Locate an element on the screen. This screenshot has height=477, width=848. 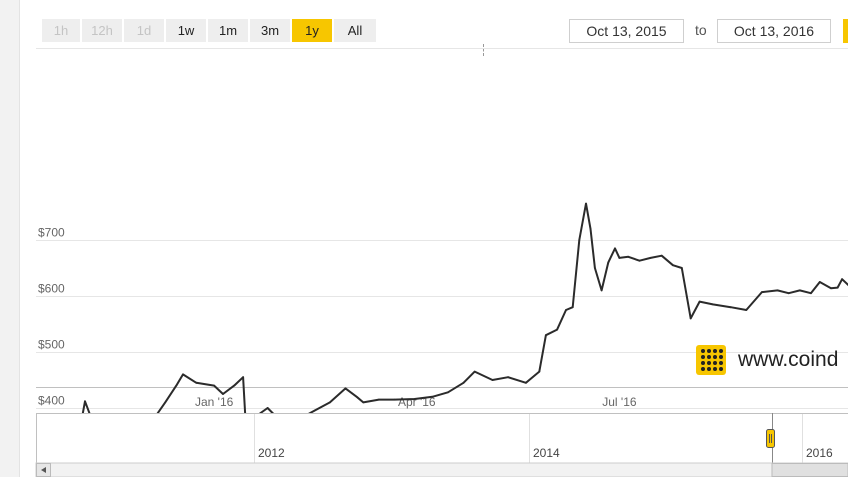
navigator-area is located at coordinates (442, 438).